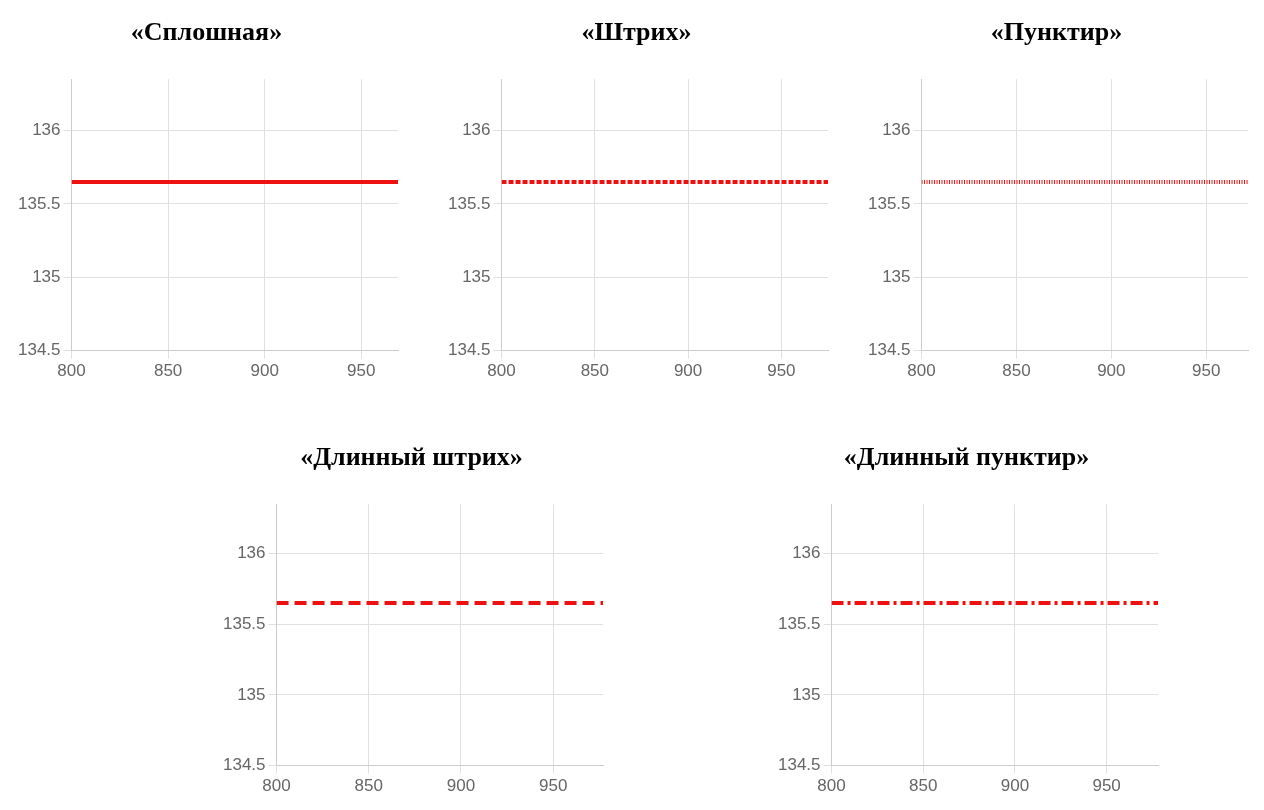 Image resolution: width=1264 pixels, height=810 pixels. I want to click on chart-title: «Длинный штрих», so click(411, 457).